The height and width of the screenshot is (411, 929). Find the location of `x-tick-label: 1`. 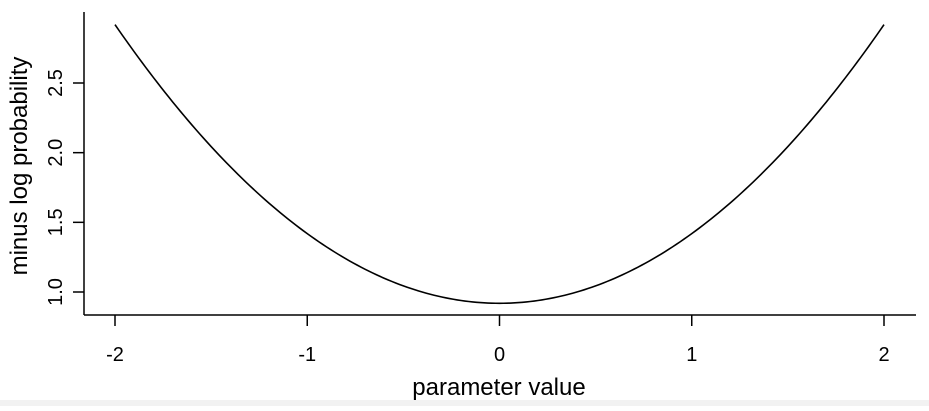

x-tick-label: 1 is located at coordinates (691, 355).